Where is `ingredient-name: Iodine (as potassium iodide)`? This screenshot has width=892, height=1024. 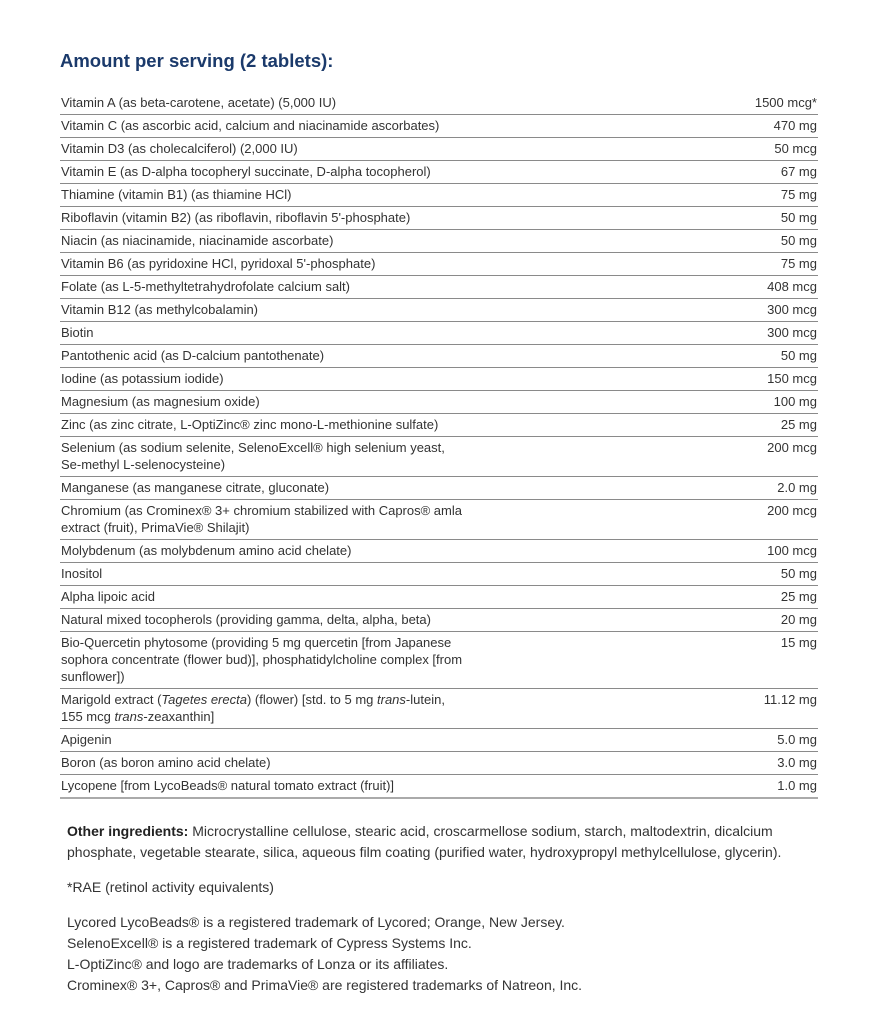 ingredient-name: Iodine (as potassium iodide) is located at coordinates (378, 379).